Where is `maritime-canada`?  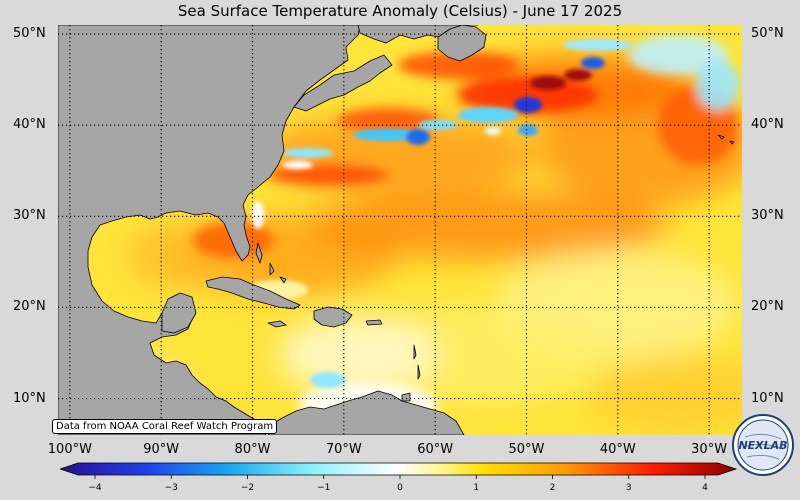
maritime-canada is located at coordinates (343, 83).